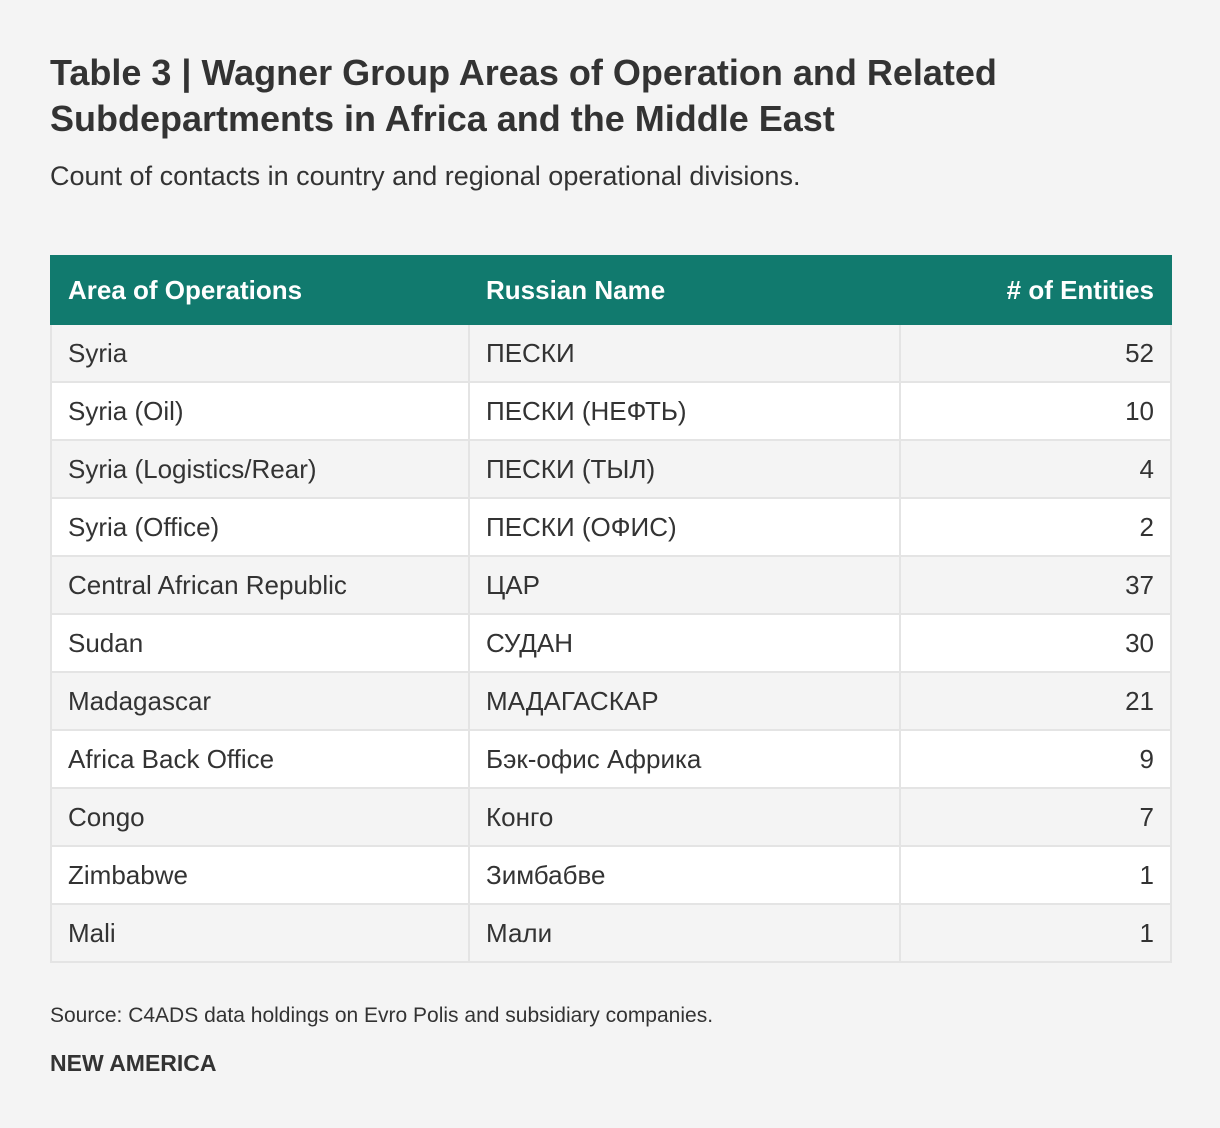 This screenshot has width=1220, height=1128. I want to click on cell-entities: 10, so click(1035, 411).